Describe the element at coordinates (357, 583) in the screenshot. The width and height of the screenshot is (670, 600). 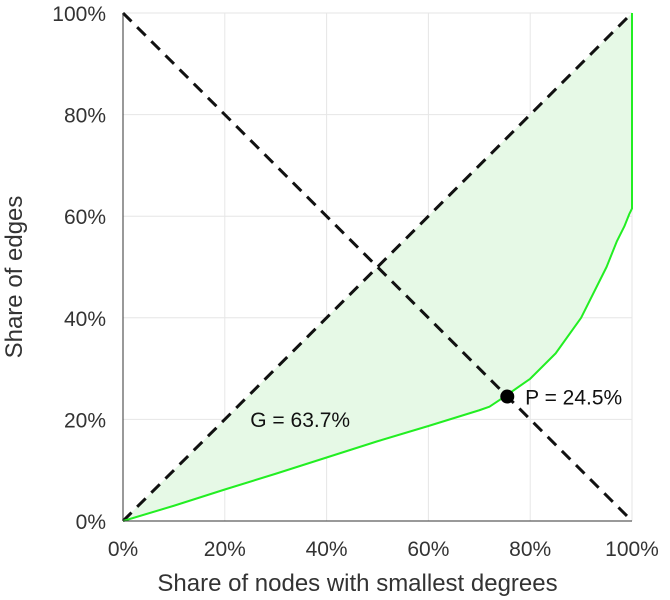
I see `x-axis-label: Share of nodes with smallest degrees` at that location.